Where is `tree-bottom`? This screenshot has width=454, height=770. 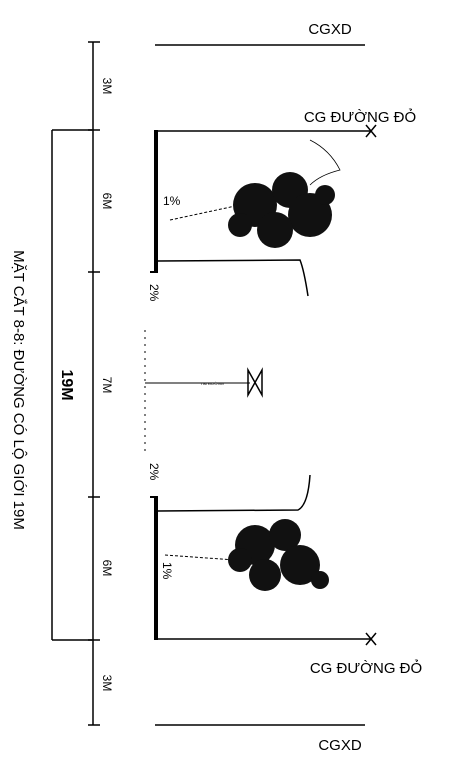
tree-bottom is located at coordinates (278, 555).